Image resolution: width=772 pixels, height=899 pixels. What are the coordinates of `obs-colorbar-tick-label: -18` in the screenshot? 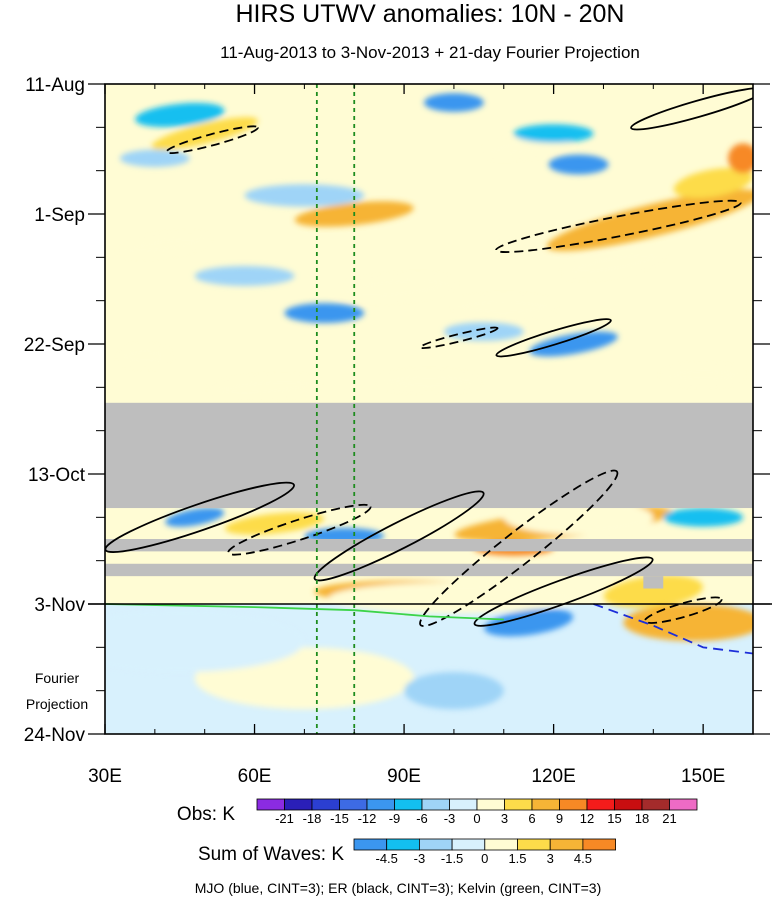 It's located at (312, 818).